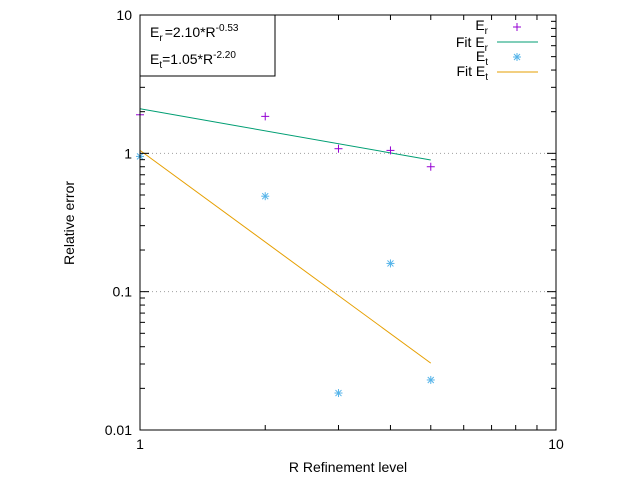  Describe the element at coordinates (348, 467) in the screenshot. I see `x-axis-label: R Refinement level` at that location.